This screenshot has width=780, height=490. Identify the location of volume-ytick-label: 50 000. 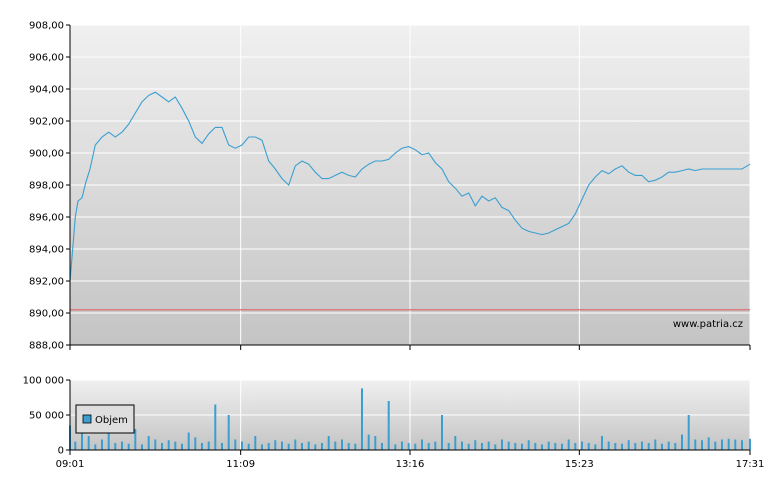
(46, 416).